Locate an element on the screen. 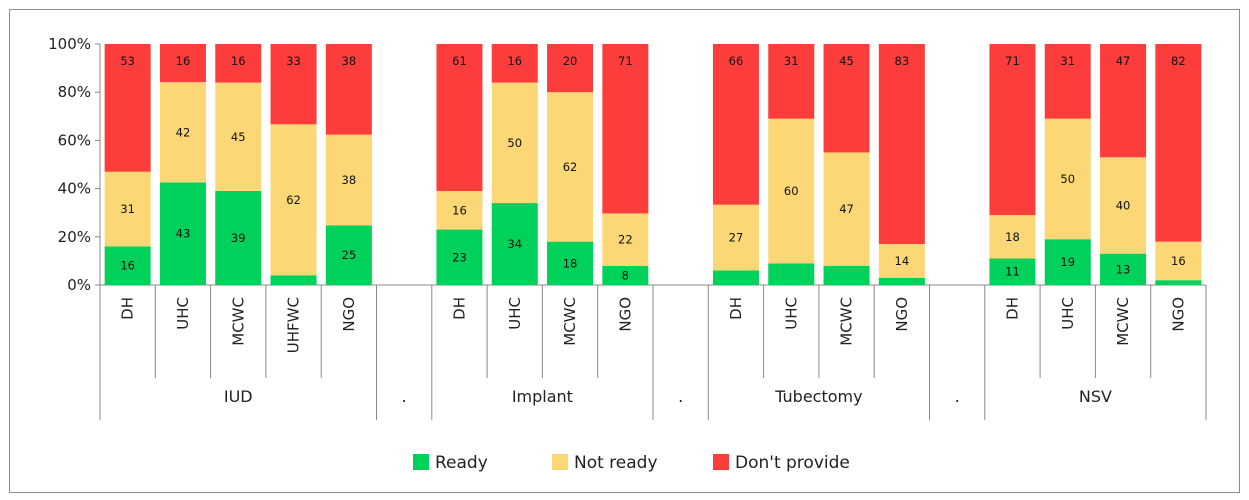  data-label: 53 is located at coordinates (127, 61).